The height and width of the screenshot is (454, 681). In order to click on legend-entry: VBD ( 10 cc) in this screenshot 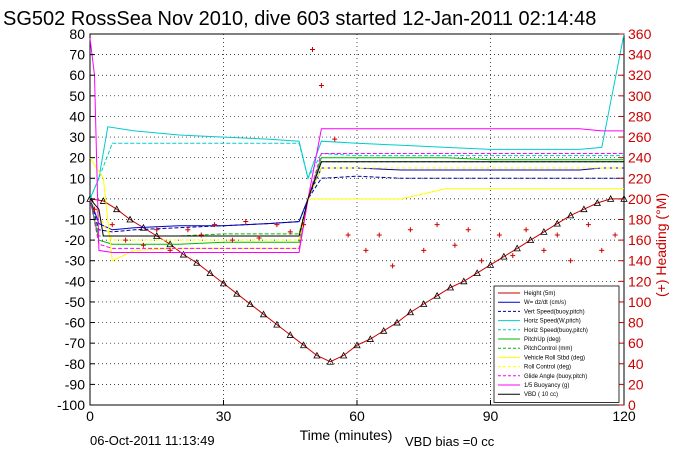, I will do `click(541, 395)`.